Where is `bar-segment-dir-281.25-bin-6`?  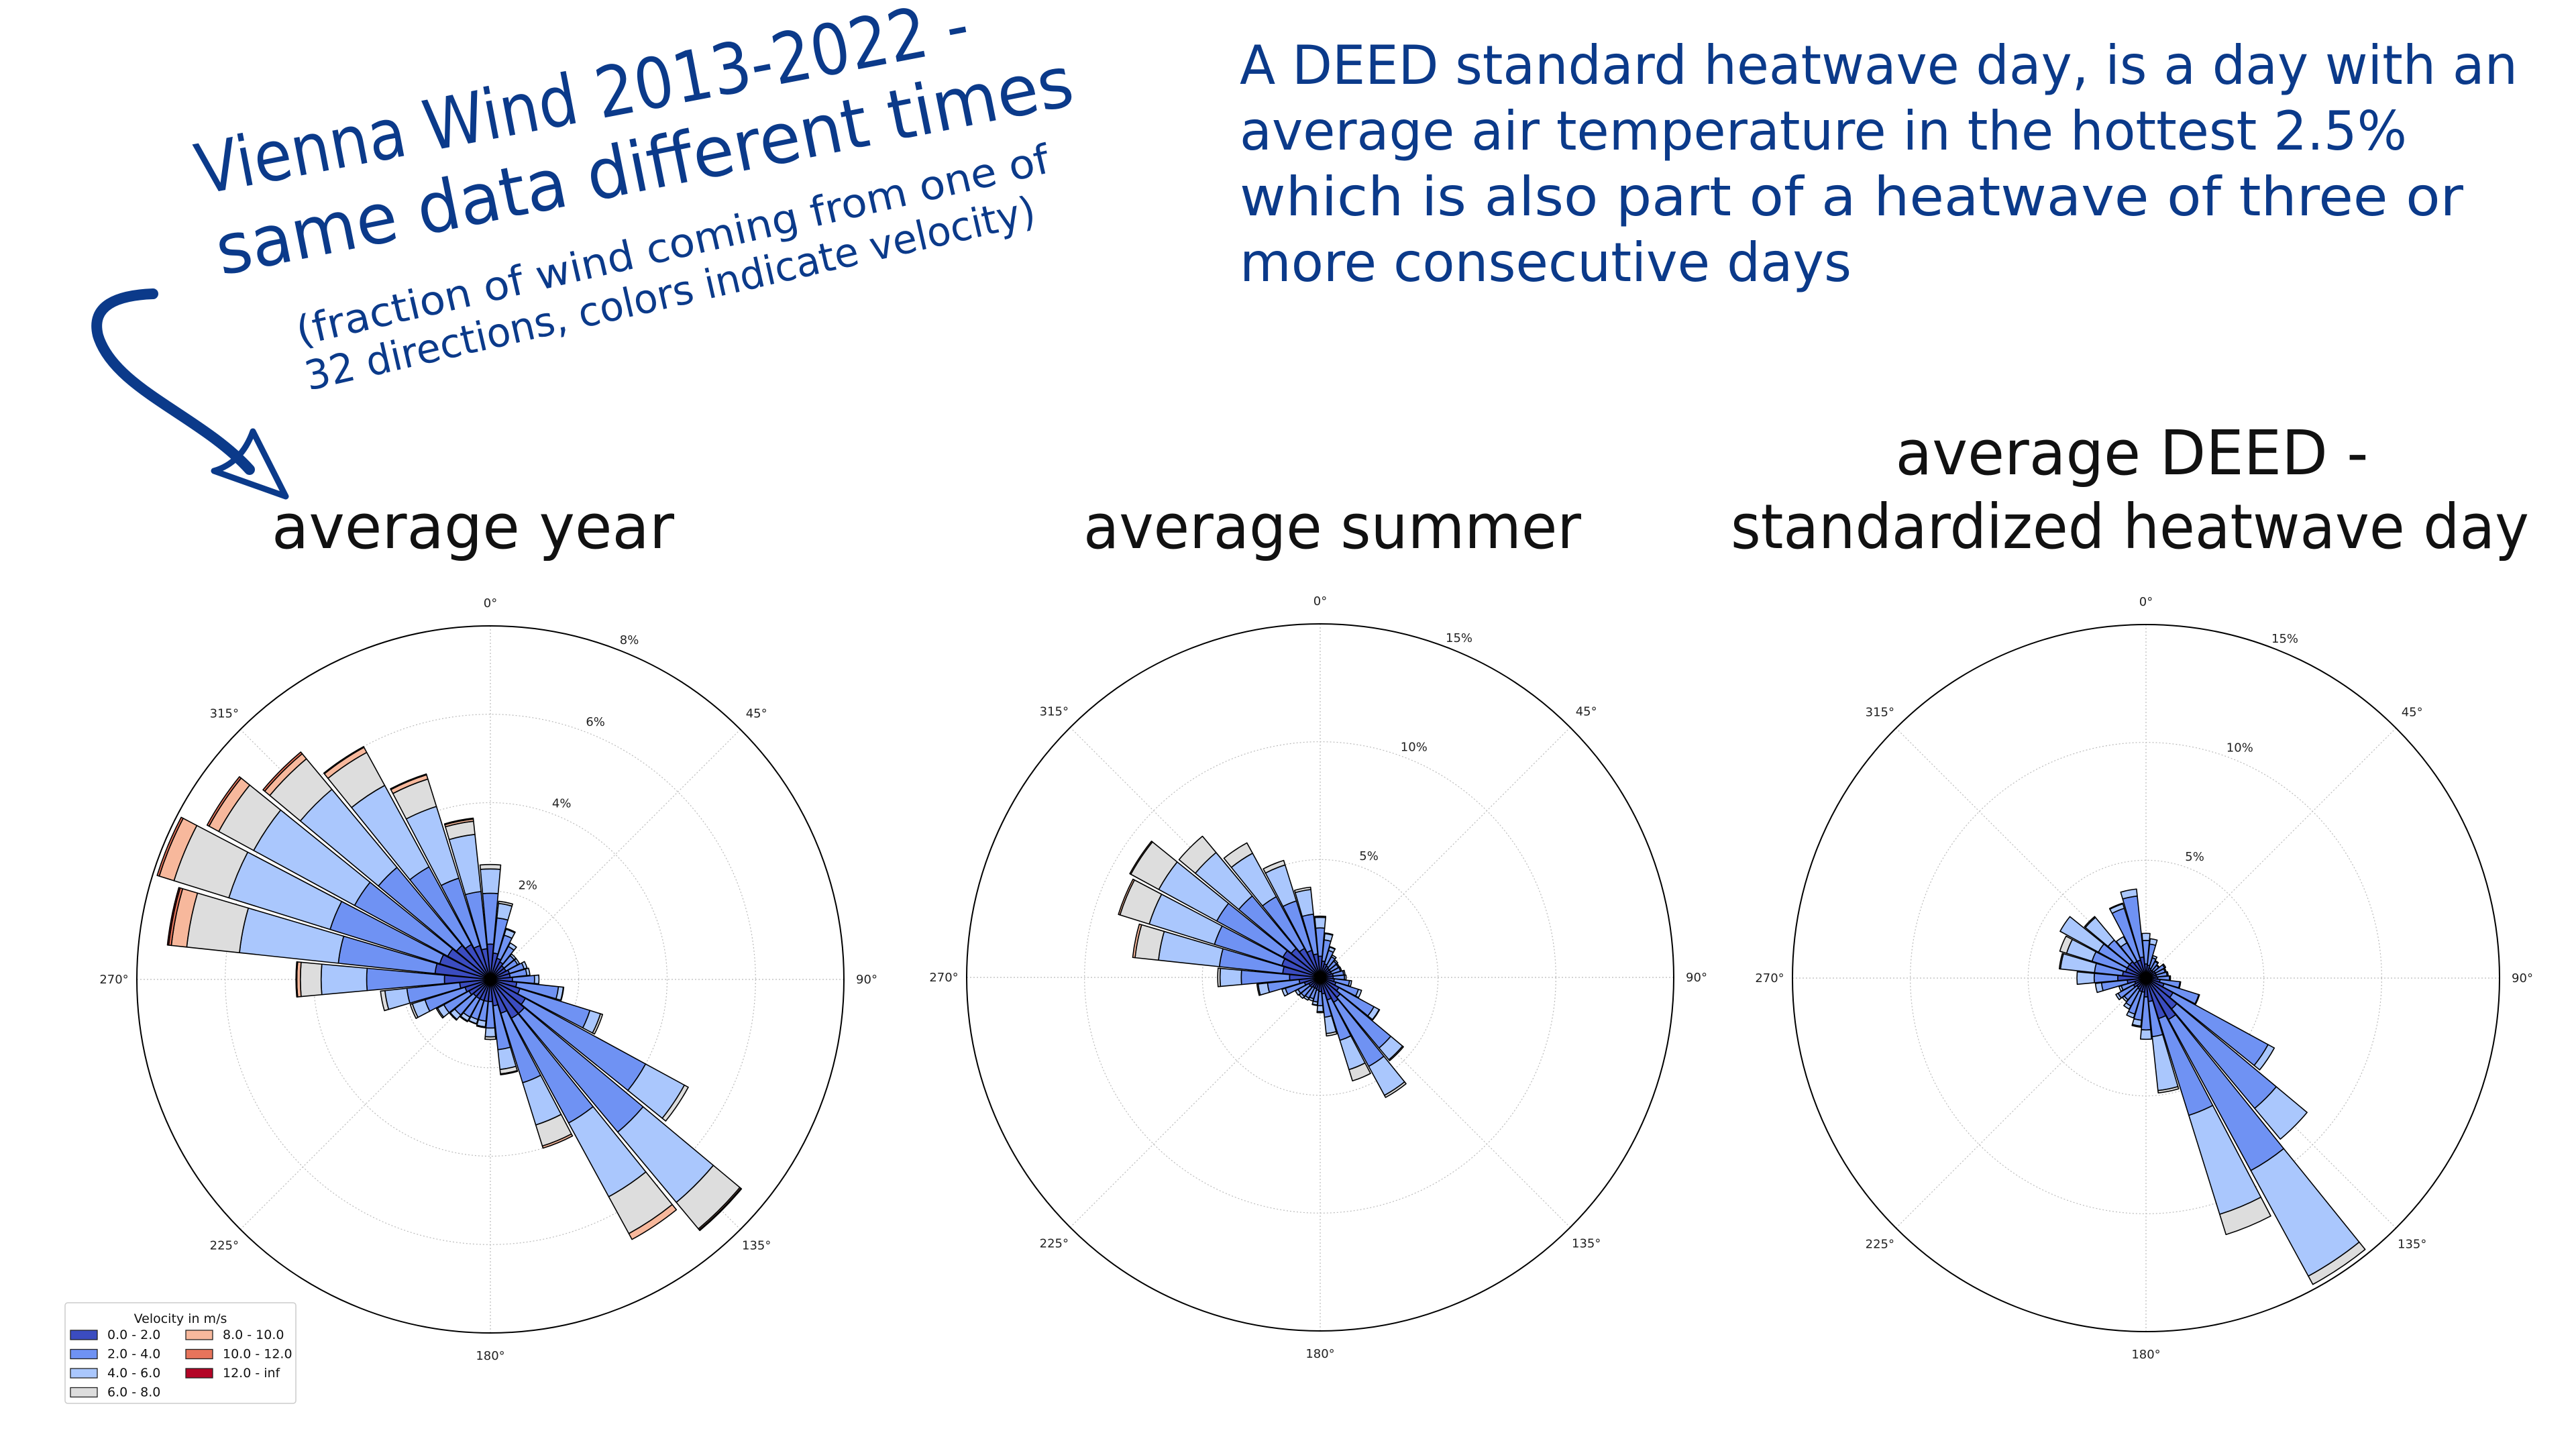 bar-segment-dir-281.25-bin-6 is located at coordinates (173, 916).